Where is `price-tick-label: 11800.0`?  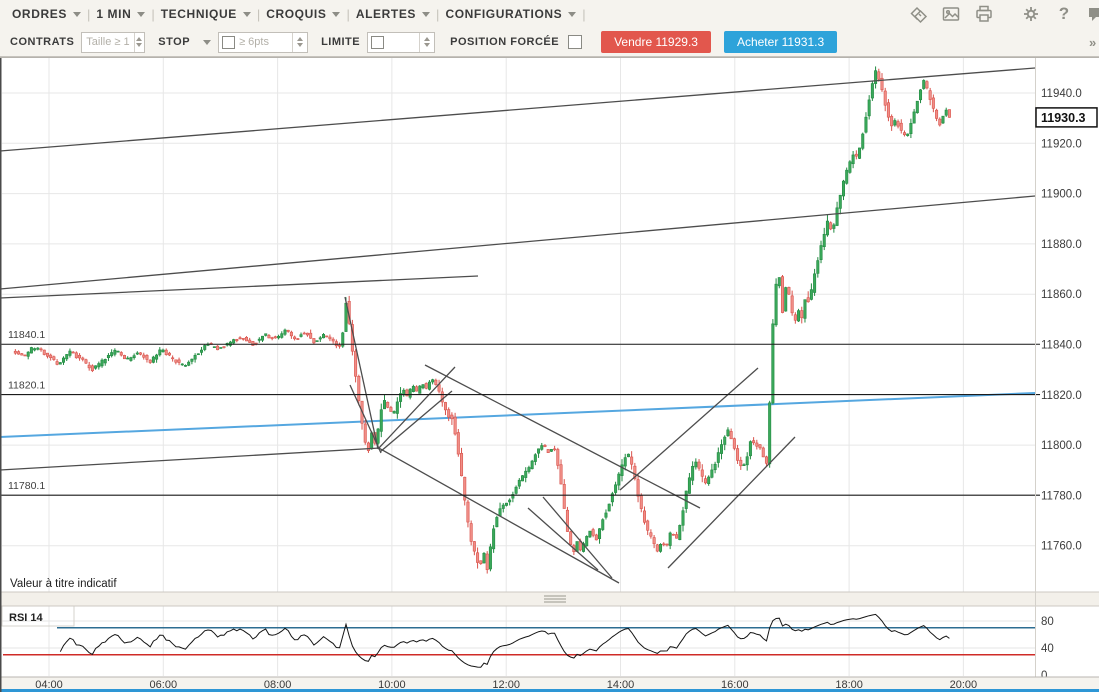
price-tick-label: 11800.0 is located at coordinates (1061, 446).